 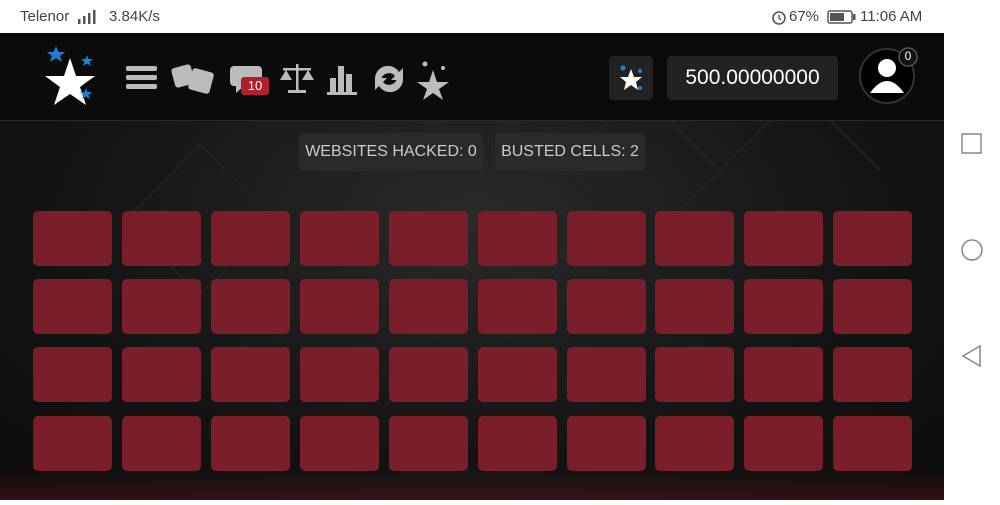 What do you see at coordinates (87, 17) in the screenshot?
I see `signal-icon` at bounding box center [87, 17].